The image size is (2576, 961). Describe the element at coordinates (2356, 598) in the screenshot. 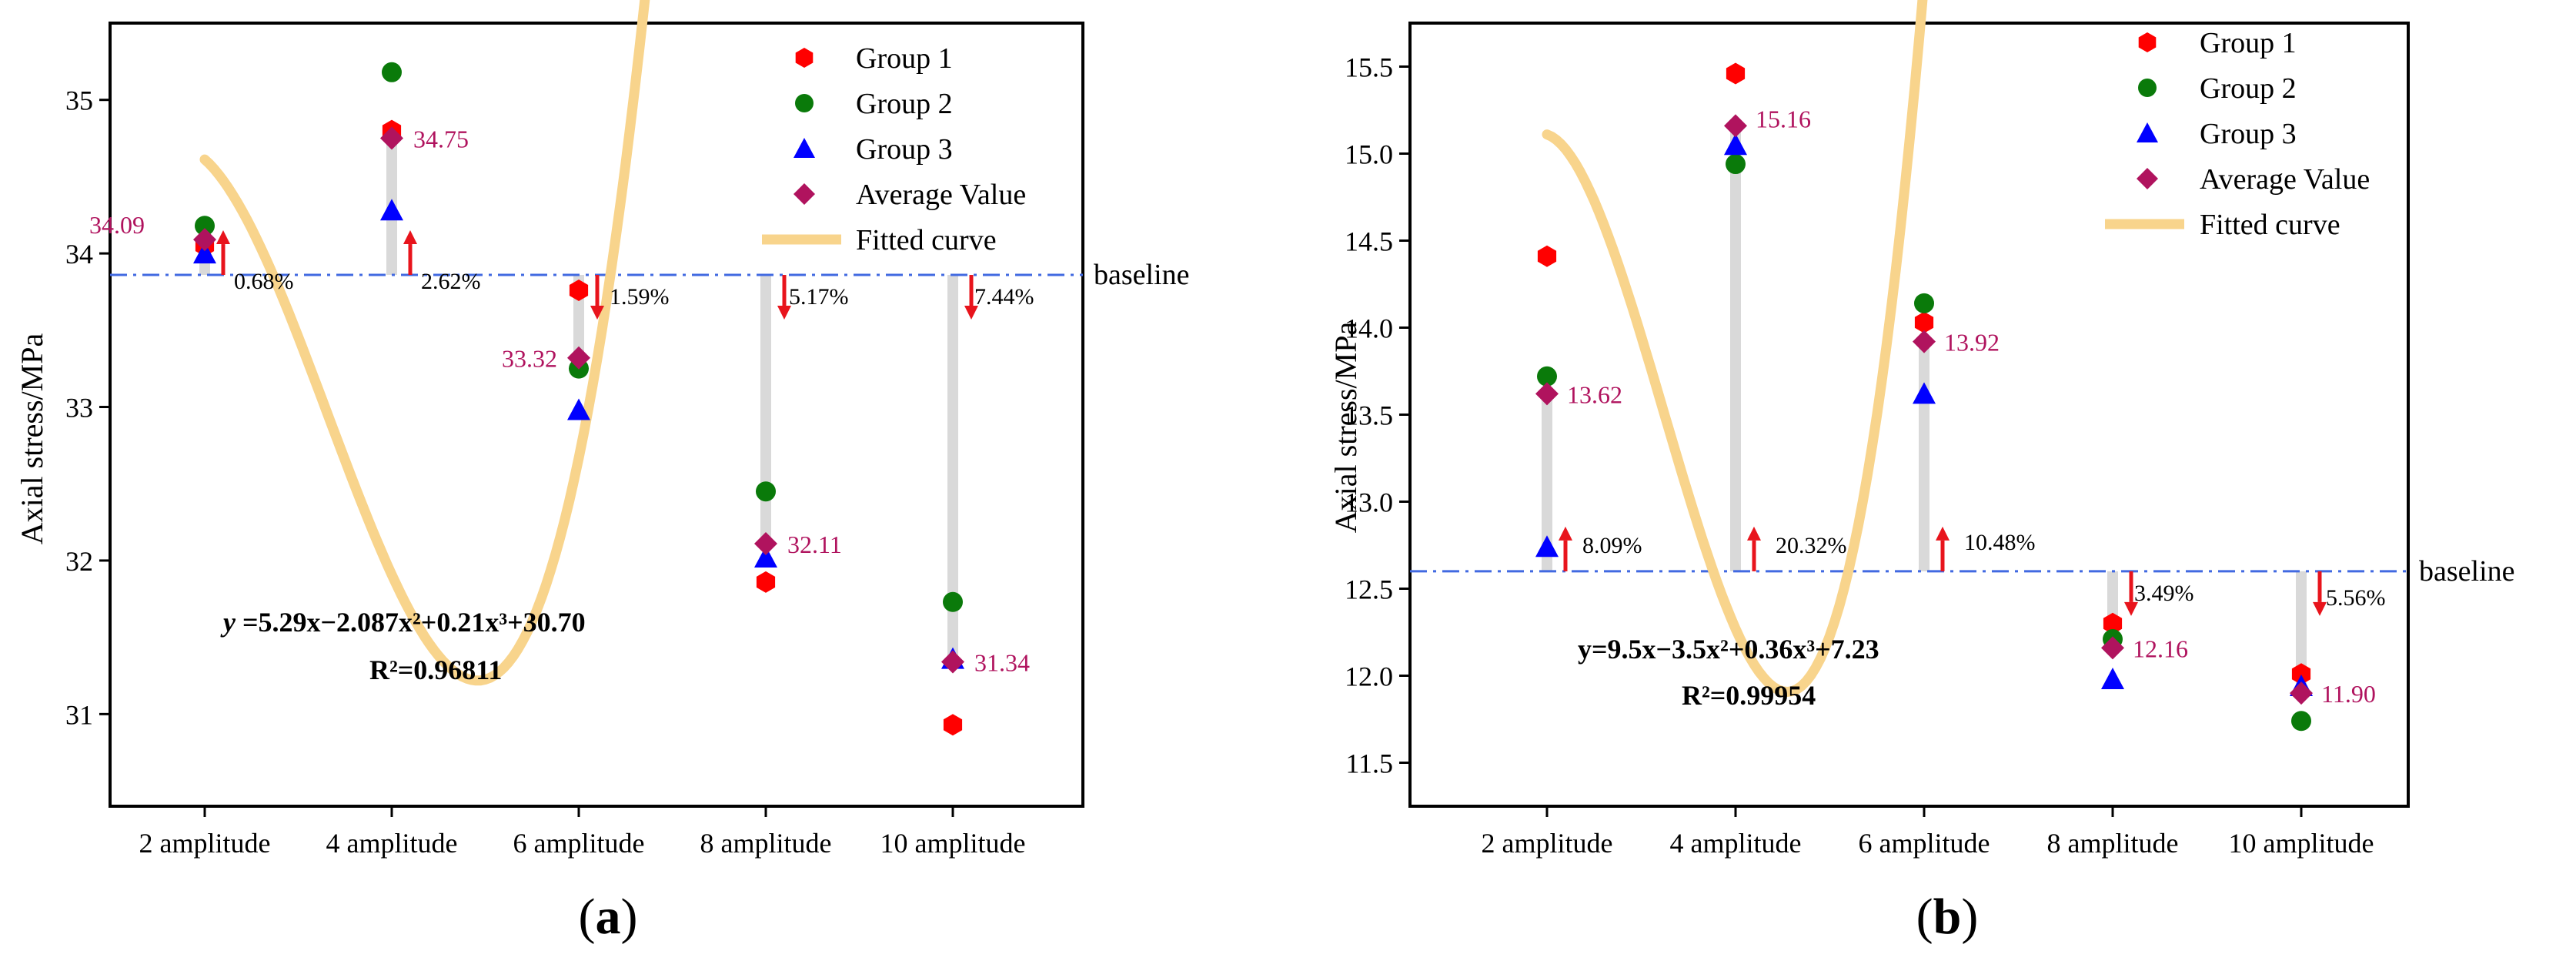

I see `change-percent-label: 5.56%` at that location.